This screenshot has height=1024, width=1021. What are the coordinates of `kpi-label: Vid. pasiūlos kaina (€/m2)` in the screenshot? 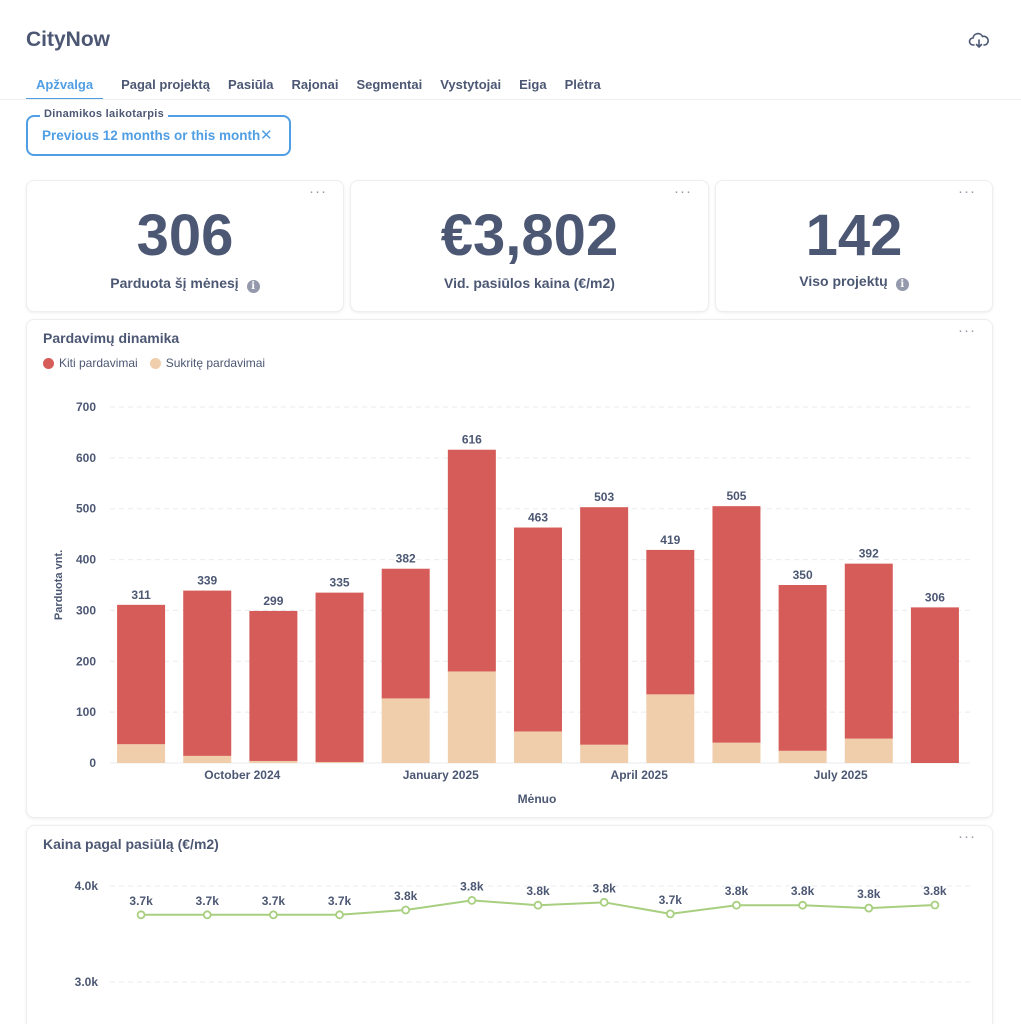 It's located at (529, 283).